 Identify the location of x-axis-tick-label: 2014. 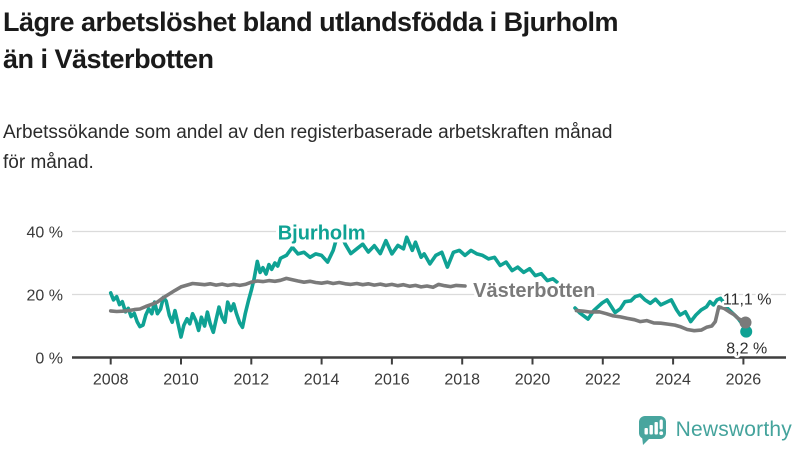
(322, 380).